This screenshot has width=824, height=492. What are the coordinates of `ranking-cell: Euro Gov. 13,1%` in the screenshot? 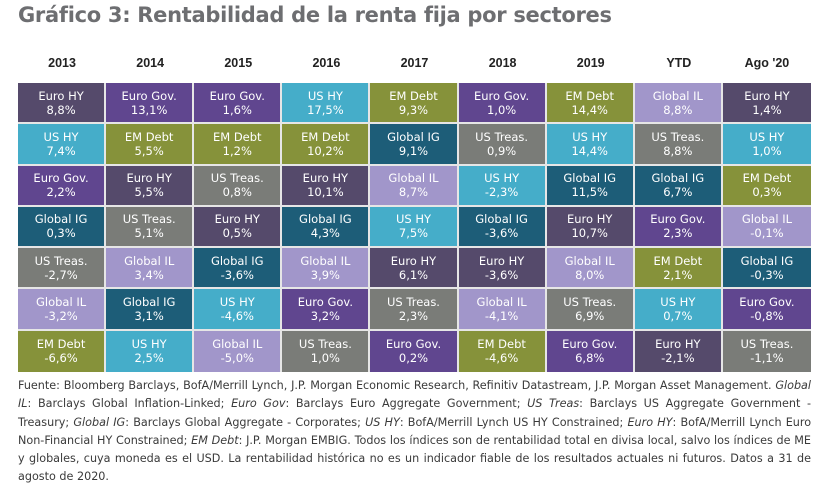 It's located at (150, 104).